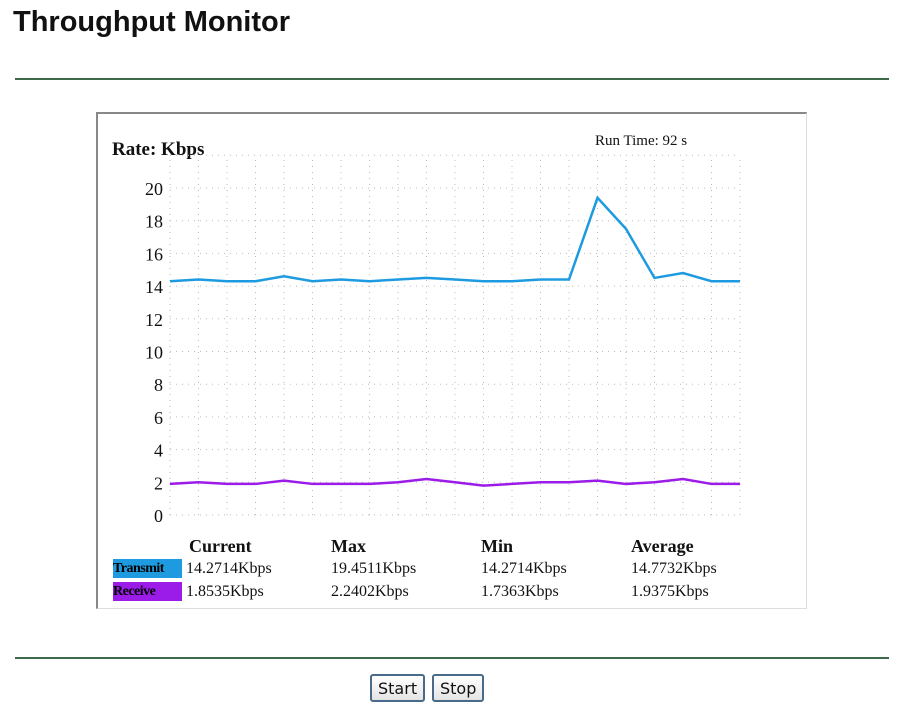 The height and width of the screenshot is (718, 902). Describe the element at coordinates (398, 688) in the screenshot. I see `start-button: Start` at that location.